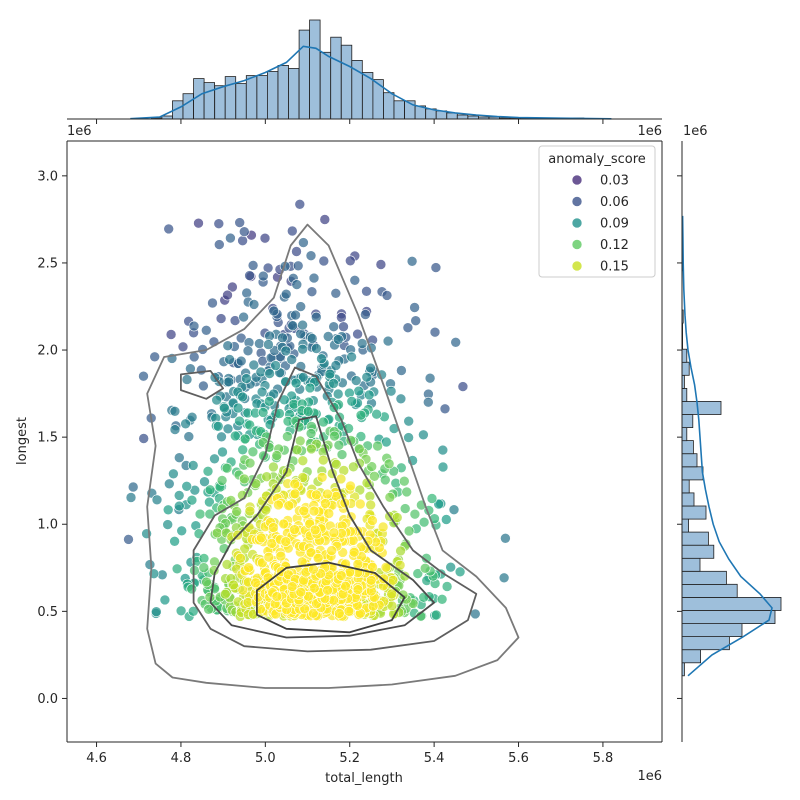 The image size is (800, 800). I want to click on y-multiplier-label: 1e6, so click(79, 131).